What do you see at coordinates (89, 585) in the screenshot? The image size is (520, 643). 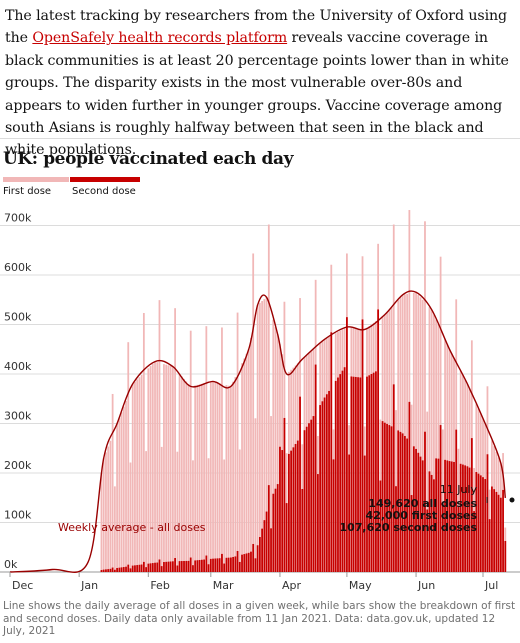 I see `x-tick-label: Jan` at bounding box center [89, 585].